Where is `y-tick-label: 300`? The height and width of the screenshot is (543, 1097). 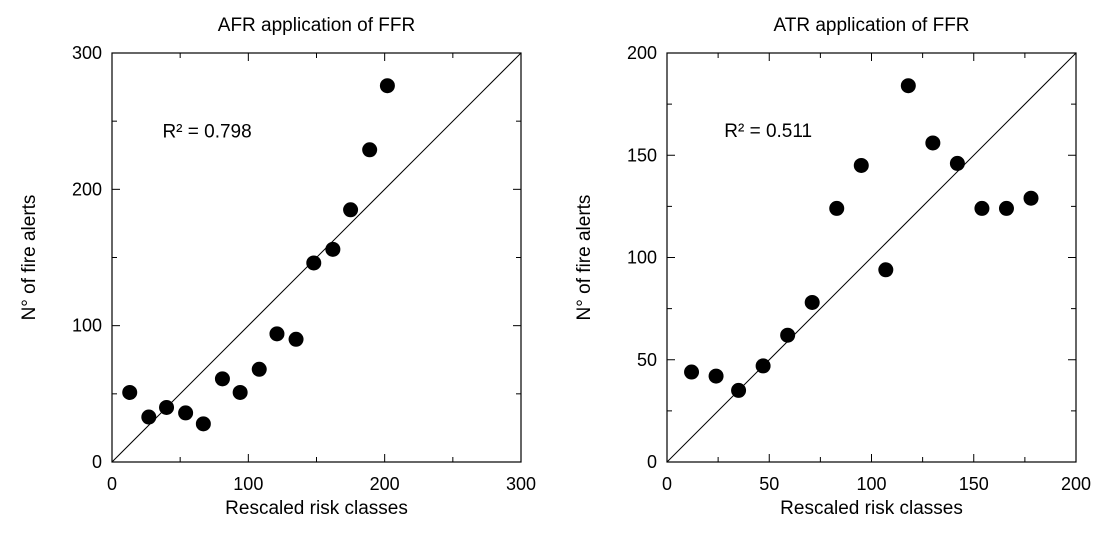
y-tick-label: 300 is located at coordinates (87, 53).